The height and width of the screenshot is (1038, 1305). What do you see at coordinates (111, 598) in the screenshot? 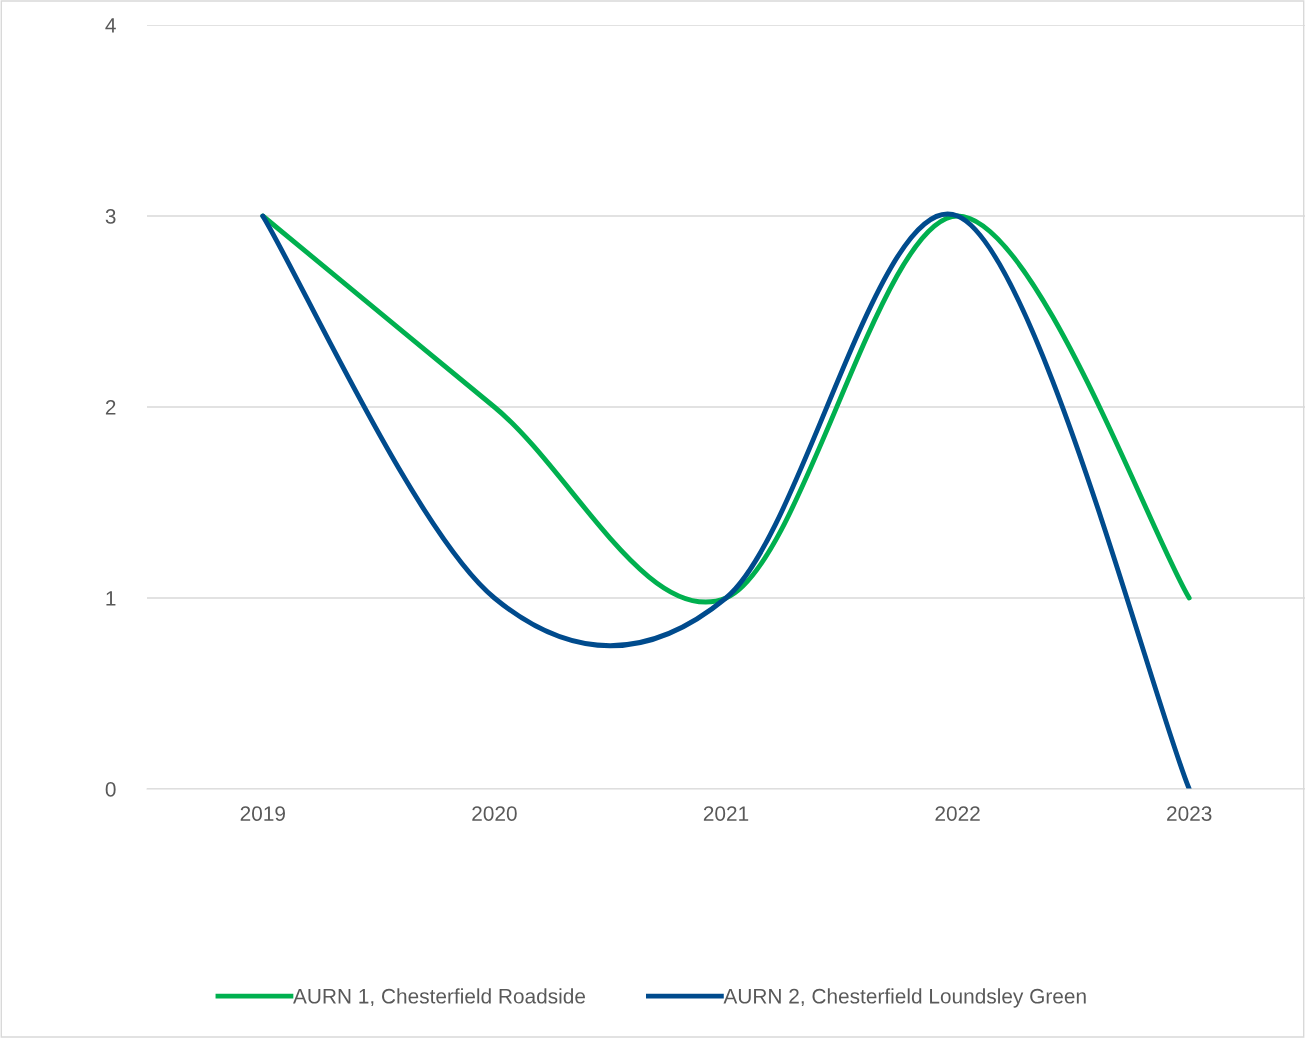
I see `y-tick-label: 1` at bounding box center [111, 598].